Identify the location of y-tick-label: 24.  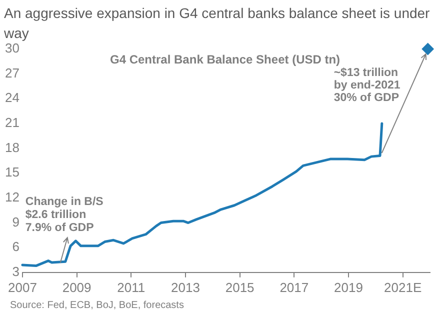
(12, 98).